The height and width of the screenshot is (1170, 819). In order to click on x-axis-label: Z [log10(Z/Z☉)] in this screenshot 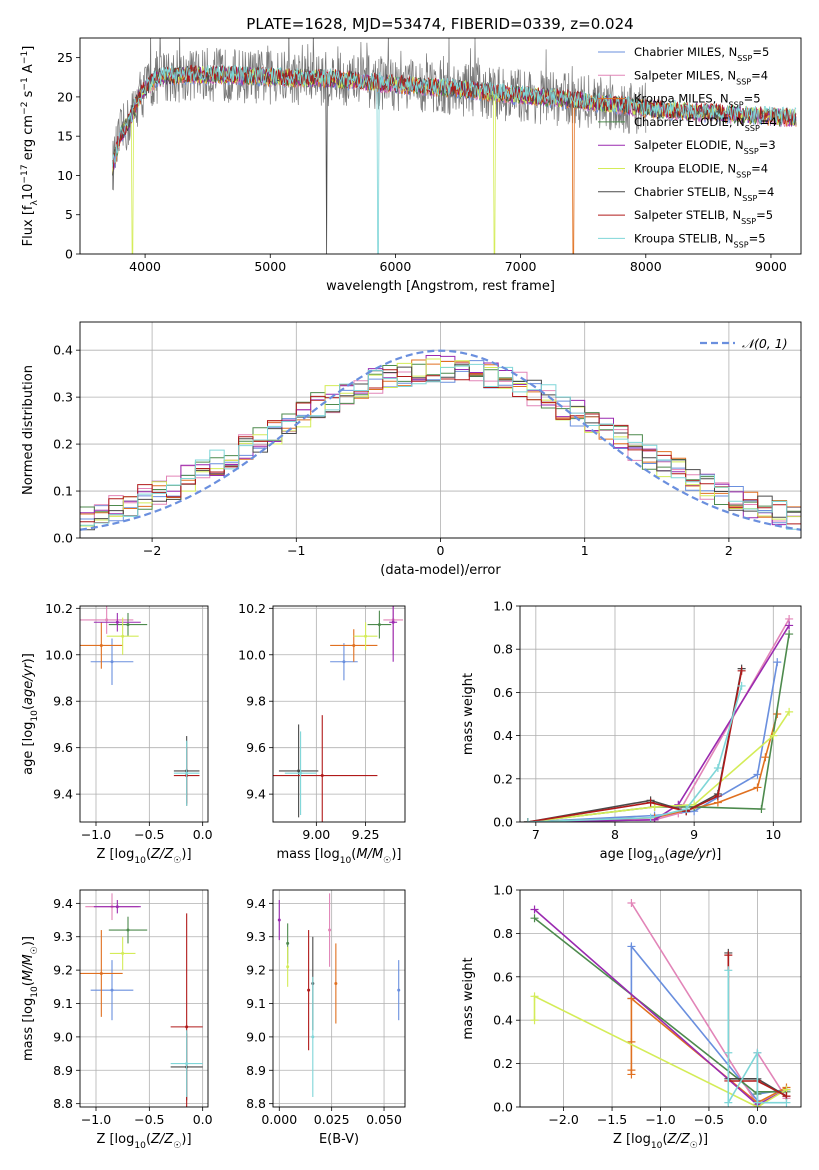, I will do `click(660, 1141)`.